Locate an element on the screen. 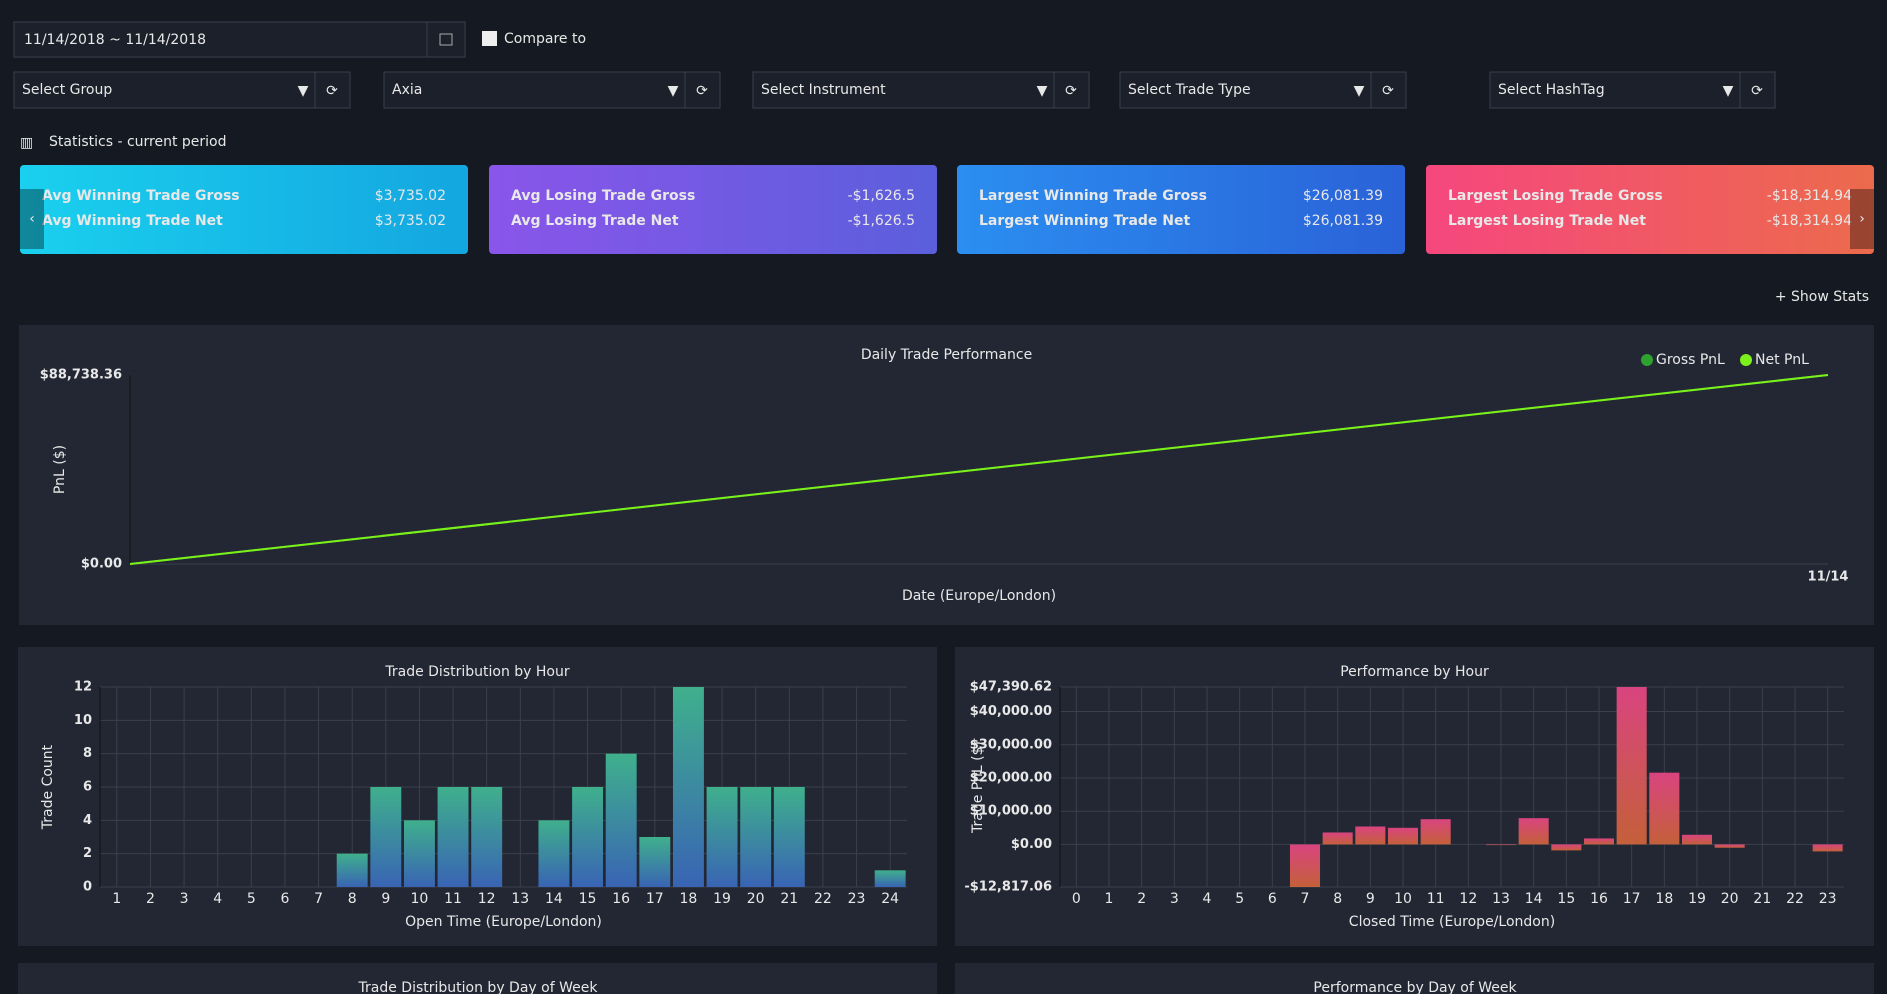 Image resolution: width=1887 pixels, height=994 pixels. arrow-icon: ‹ is located at coordinates (32, 219).